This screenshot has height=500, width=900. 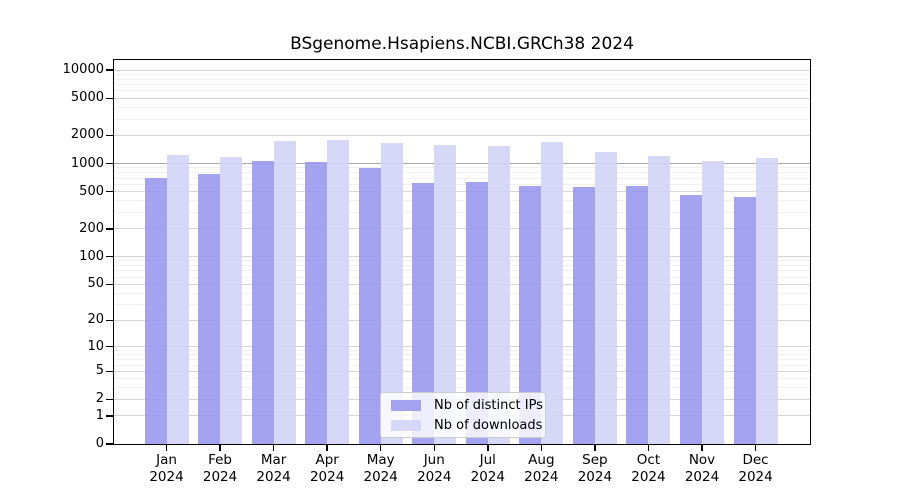 I want to click on y-tick-label: 0, so click(x=99, y=443).